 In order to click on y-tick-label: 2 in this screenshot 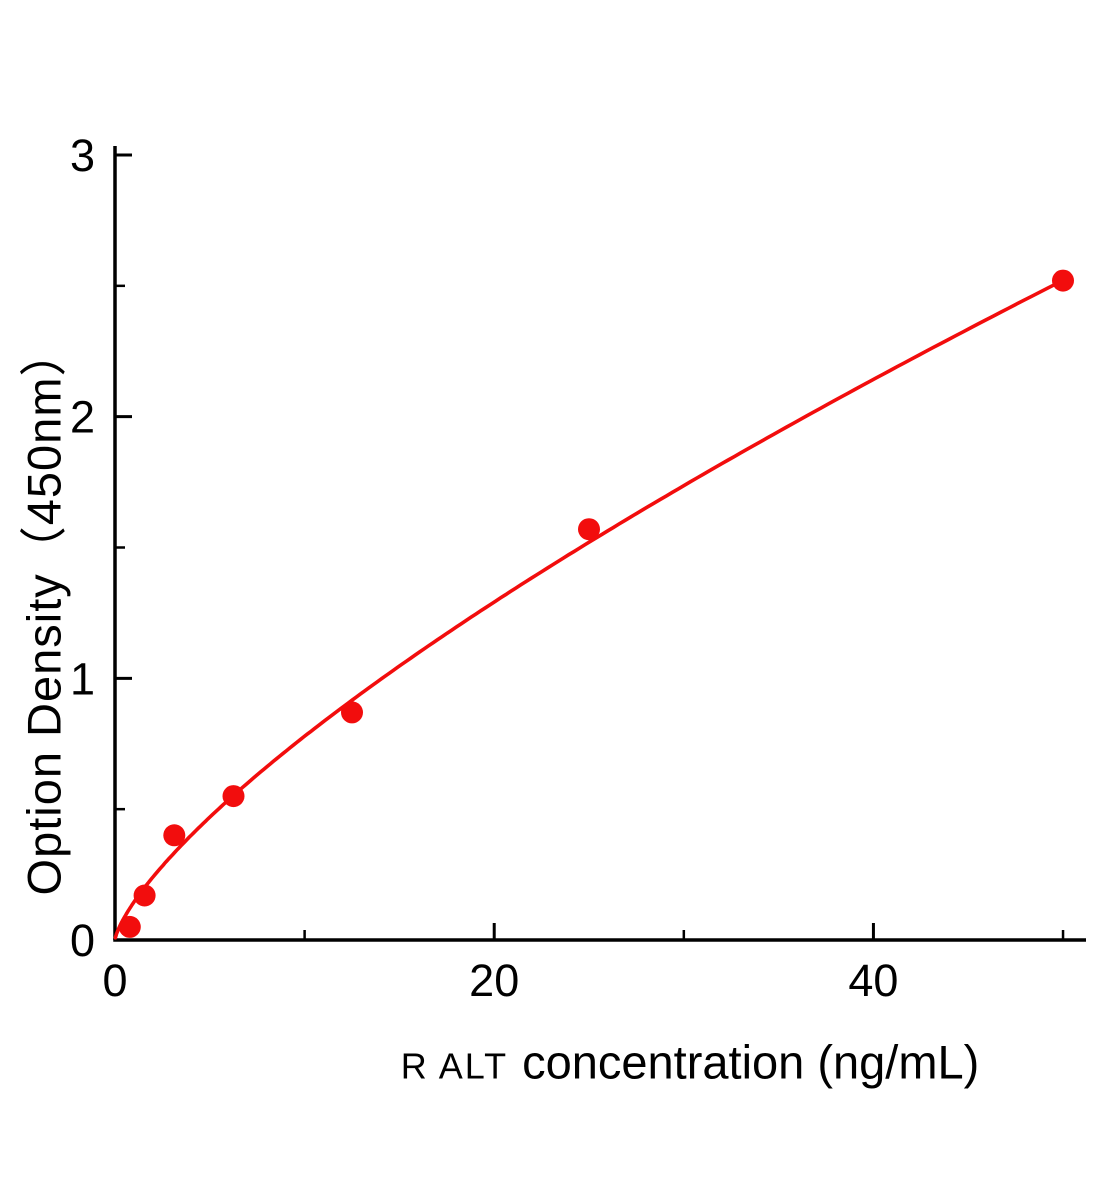, I will do `click(82, 417)`.